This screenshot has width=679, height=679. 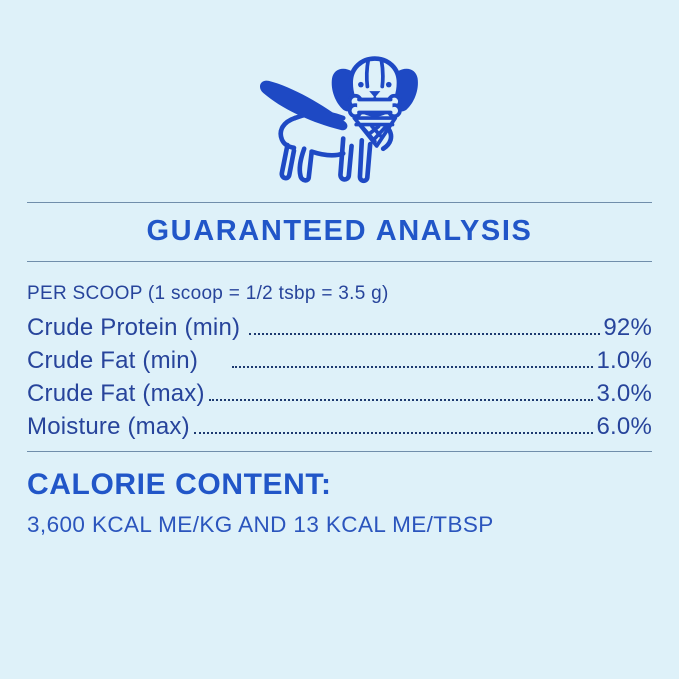 What do you see at coordinates (339, 396) in the screenshot?
I see `analysis-row-crude-fat-max: Crude Fat (max) 3.0%` at bounding box center [339, 396].